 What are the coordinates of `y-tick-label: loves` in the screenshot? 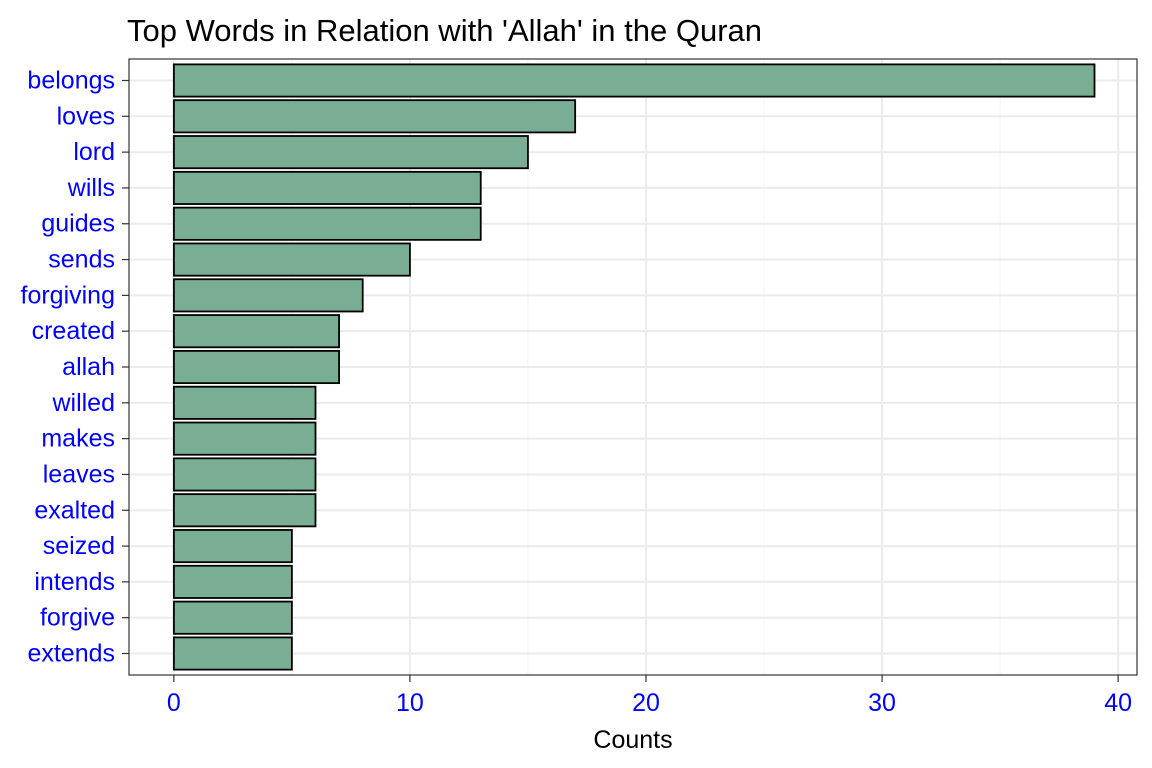 It's located at (86, 116).